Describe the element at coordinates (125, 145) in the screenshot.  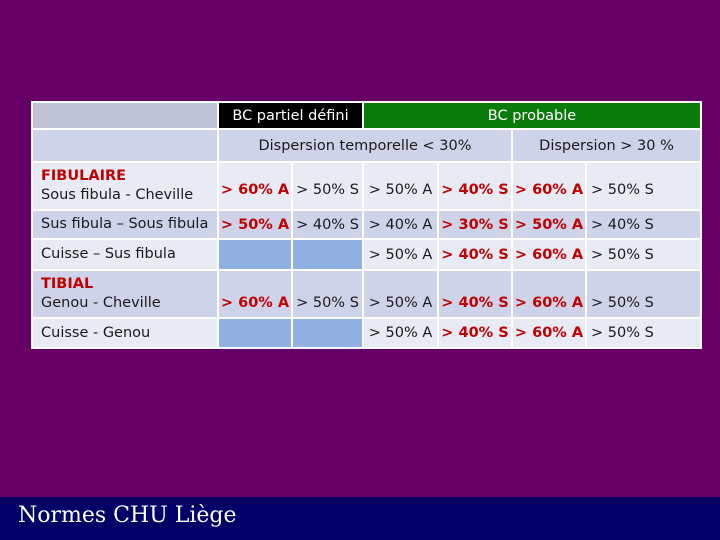
I see `subheader-empty-cell` at that location.